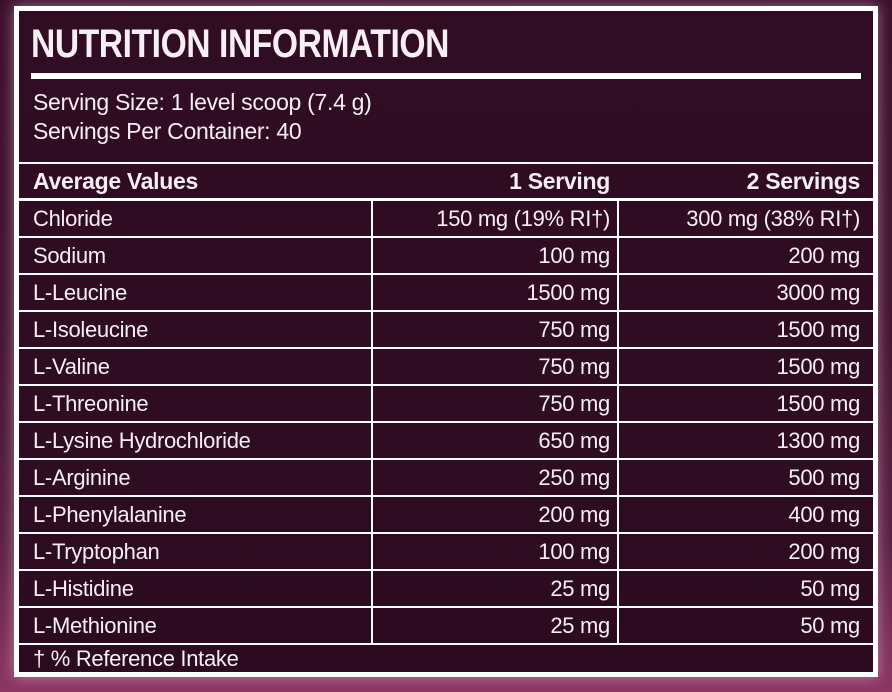 Image resolution: width=892 pixels, height=692 pixels. I want to click on page-title: NUTRITION INFORMATION, so click(446, 44).